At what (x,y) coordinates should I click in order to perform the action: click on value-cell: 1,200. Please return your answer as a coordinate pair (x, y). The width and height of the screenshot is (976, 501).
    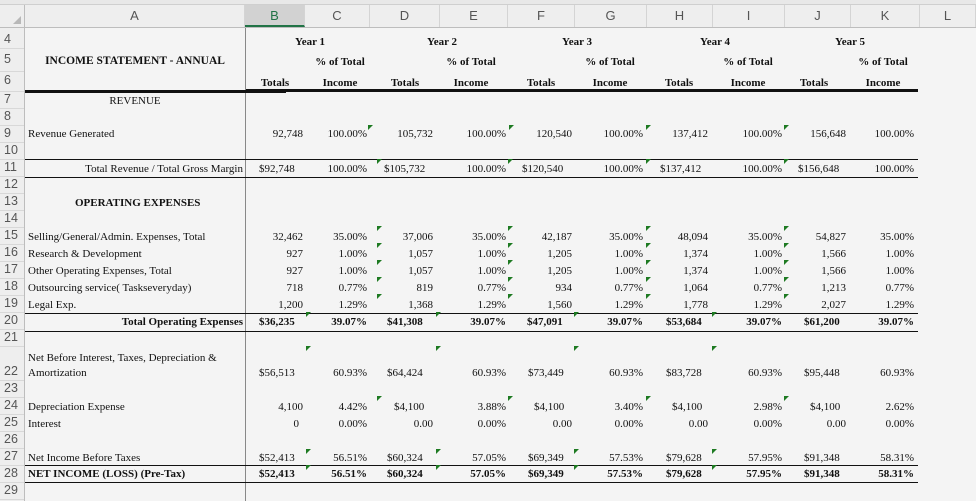
    Looking at the image, I should click on (290, 305).